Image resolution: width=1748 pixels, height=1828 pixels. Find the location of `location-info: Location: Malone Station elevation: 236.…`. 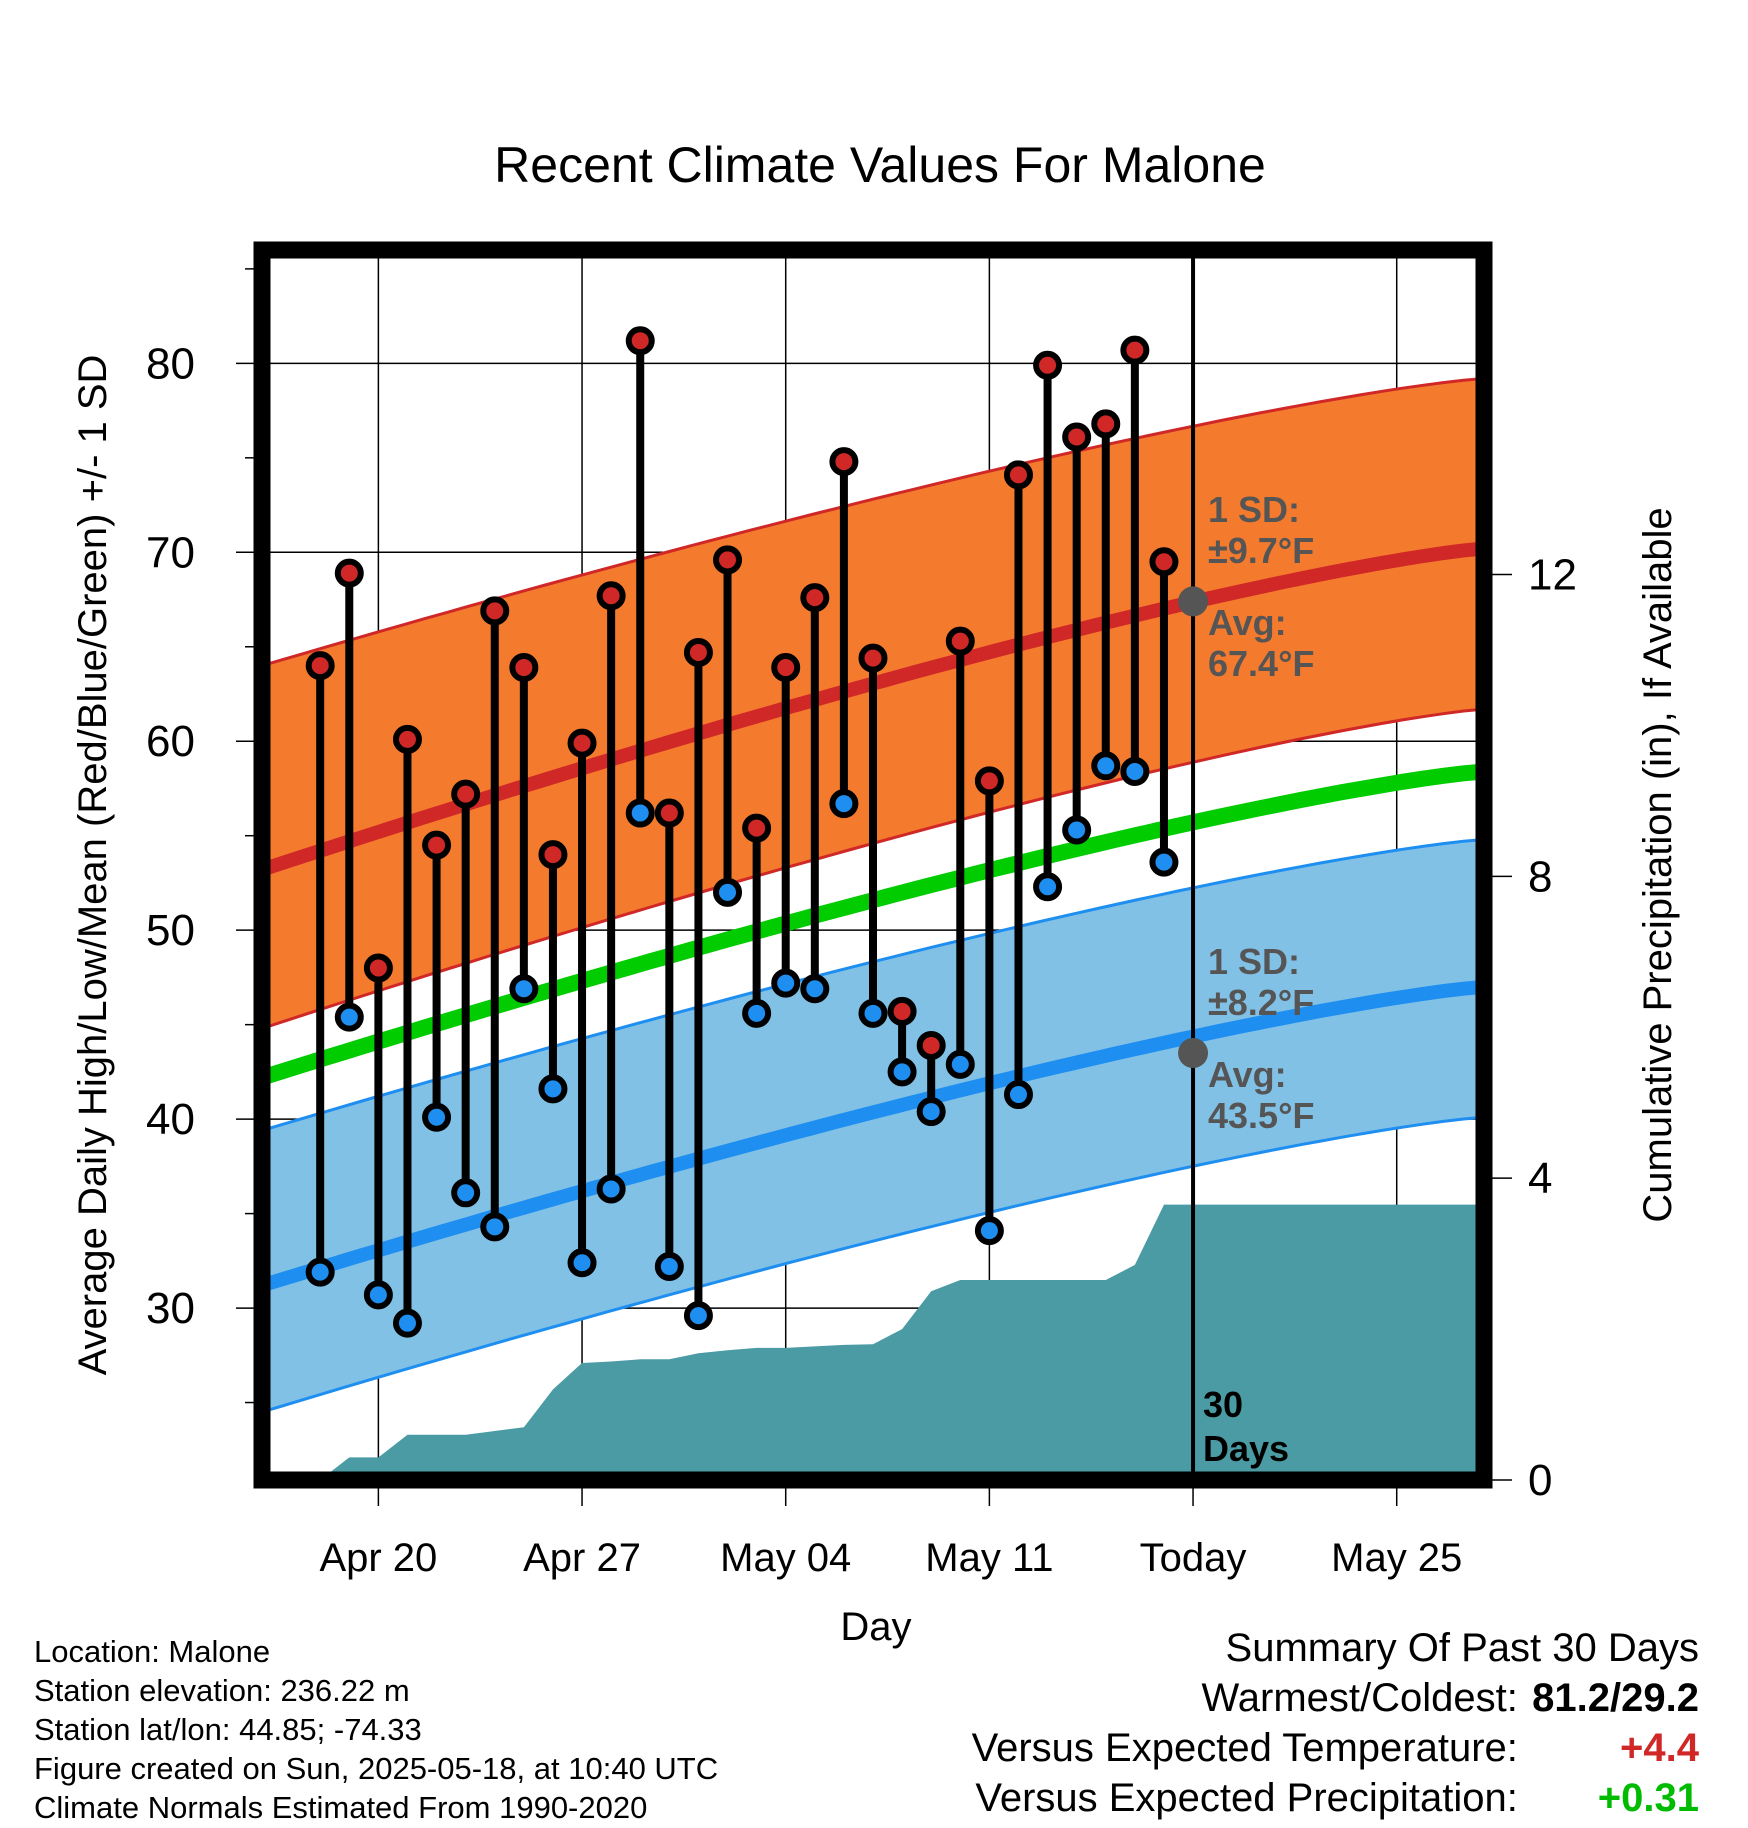

location-info: Location: Malone Station elevation: 236.… is located at coordinates (376, 1729).